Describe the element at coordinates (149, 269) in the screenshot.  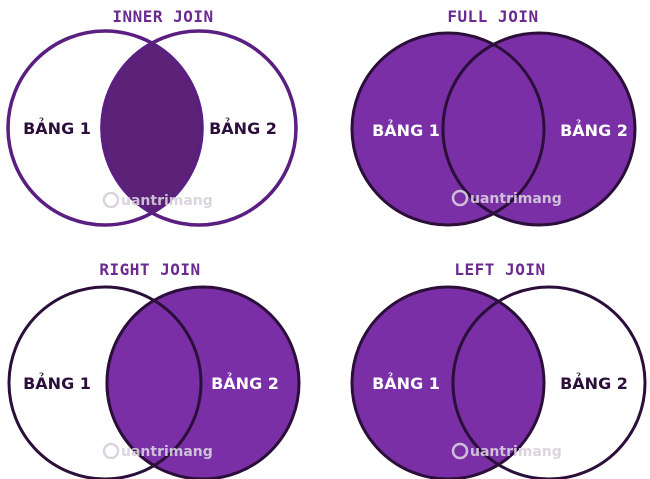
I see `right-join-title: RIGHT JOIN` at that location.